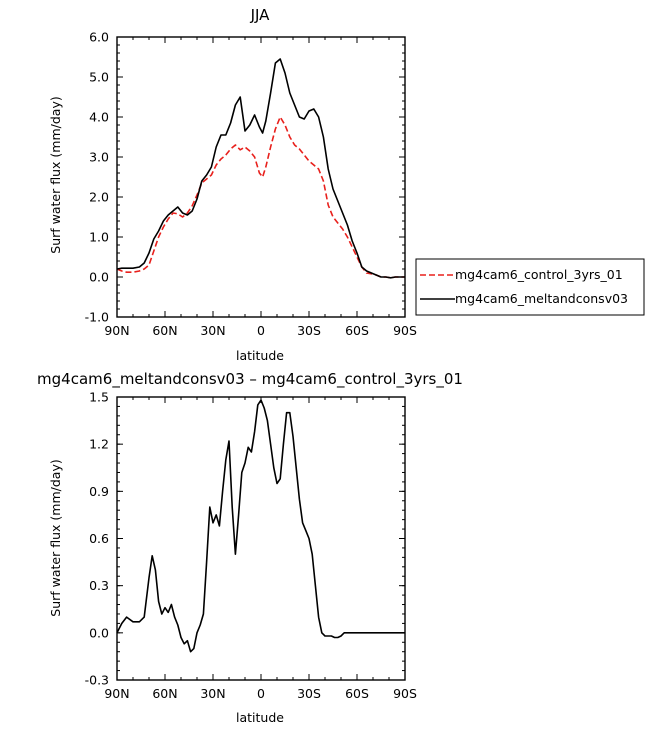  Describe the element at coordinates (99, 491) in the screenshot. I see `bottom-y-tick-label: 0.9` at that location.